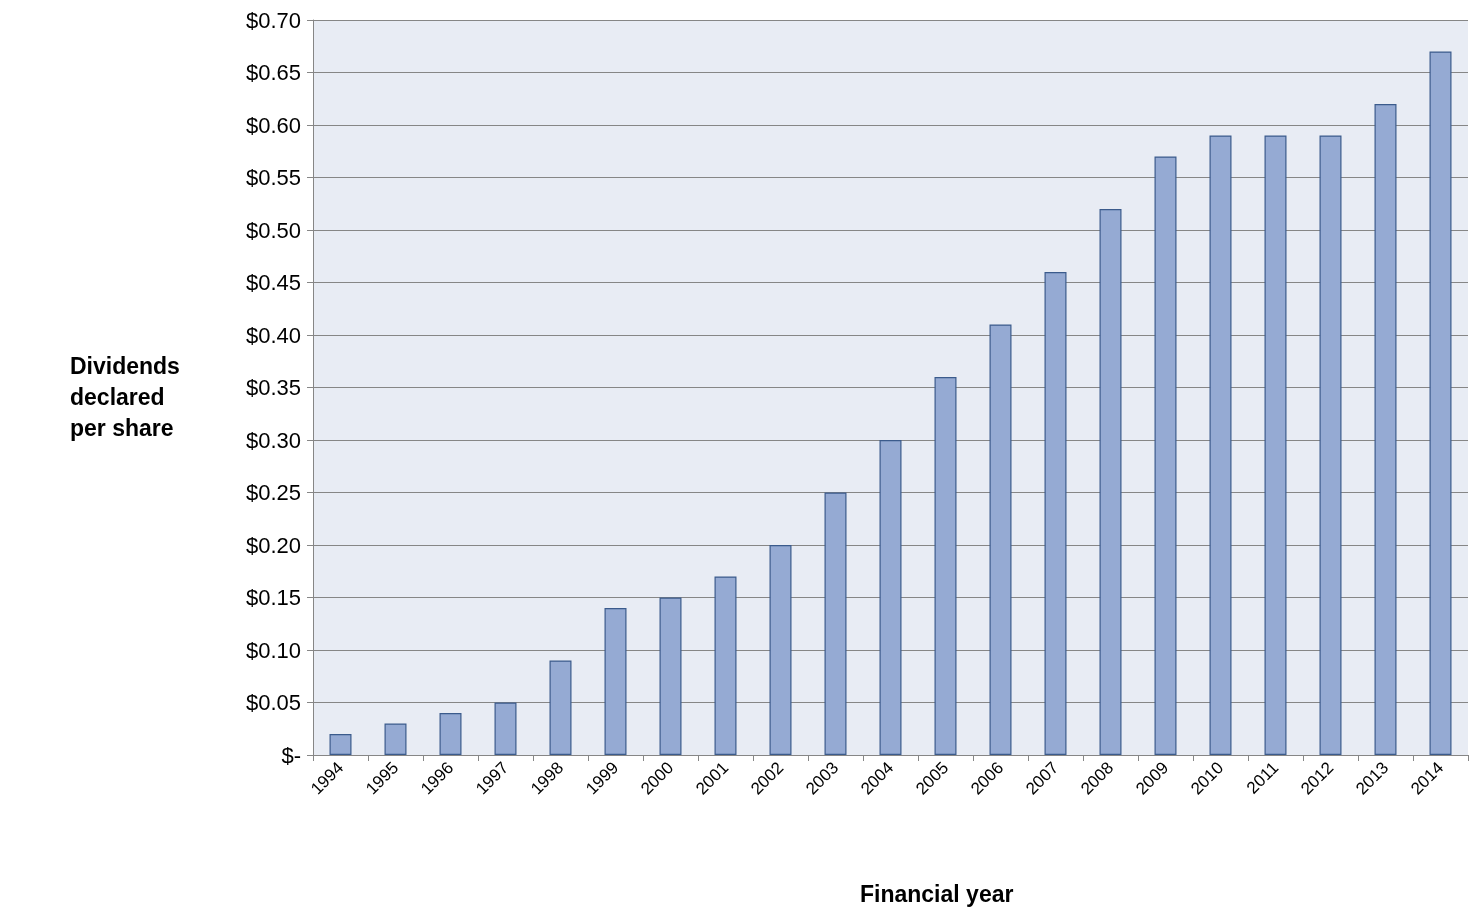 The width and height of the screenshot is (1470, 912). I want to click on y-tick-label: $0.55, so click(273, 177).